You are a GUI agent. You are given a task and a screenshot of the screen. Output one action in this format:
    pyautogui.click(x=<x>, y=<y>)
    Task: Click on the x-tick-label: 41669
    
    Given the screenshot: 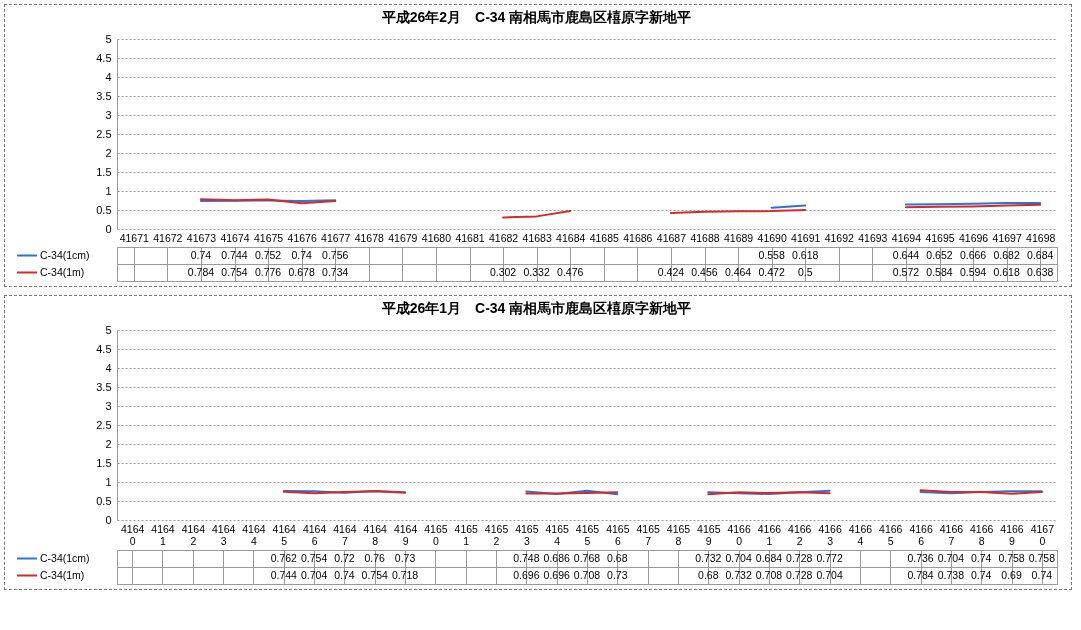 What is the action you would take?
    pyautogui.click(x=1012, y=534)
    